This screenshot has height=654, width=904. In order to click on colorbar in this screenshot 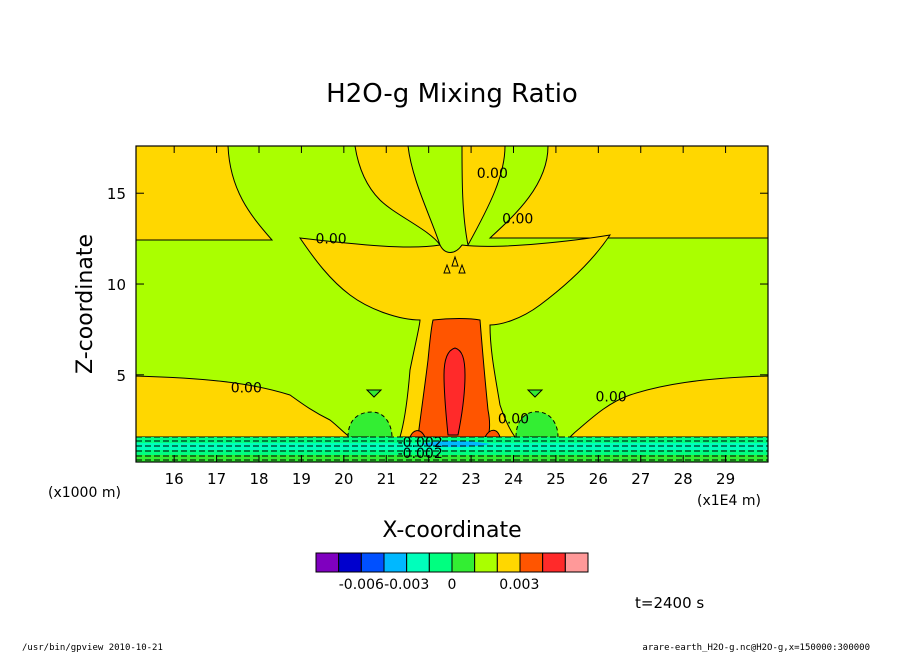, I will do `click(452, 562)`.